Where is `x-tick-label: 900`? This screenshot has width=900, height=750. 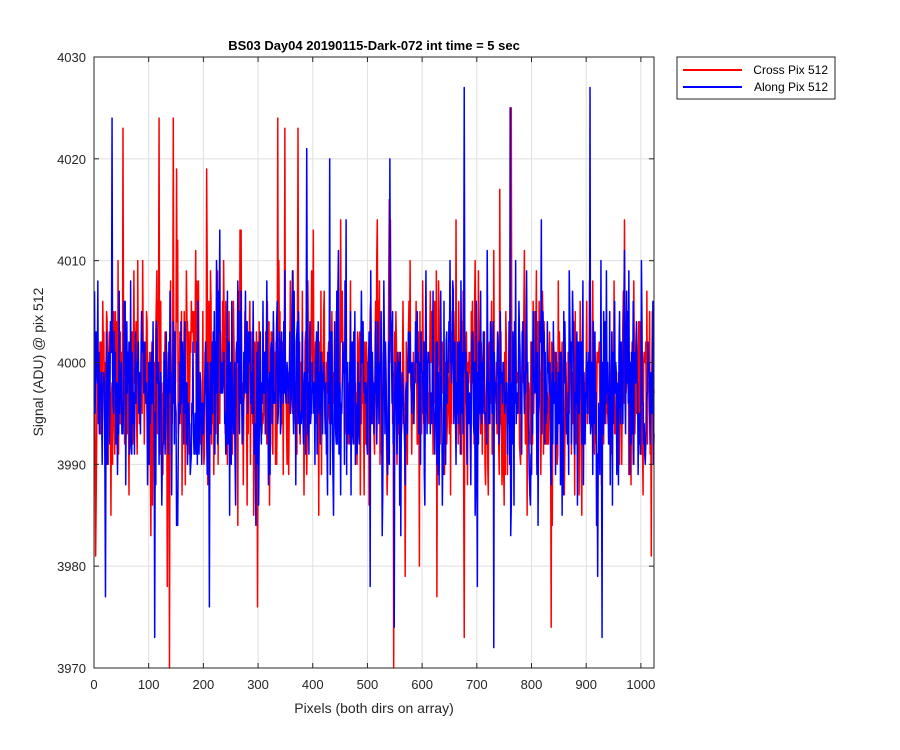
x-tick-label: 900 is located at coordinates (586, 684).